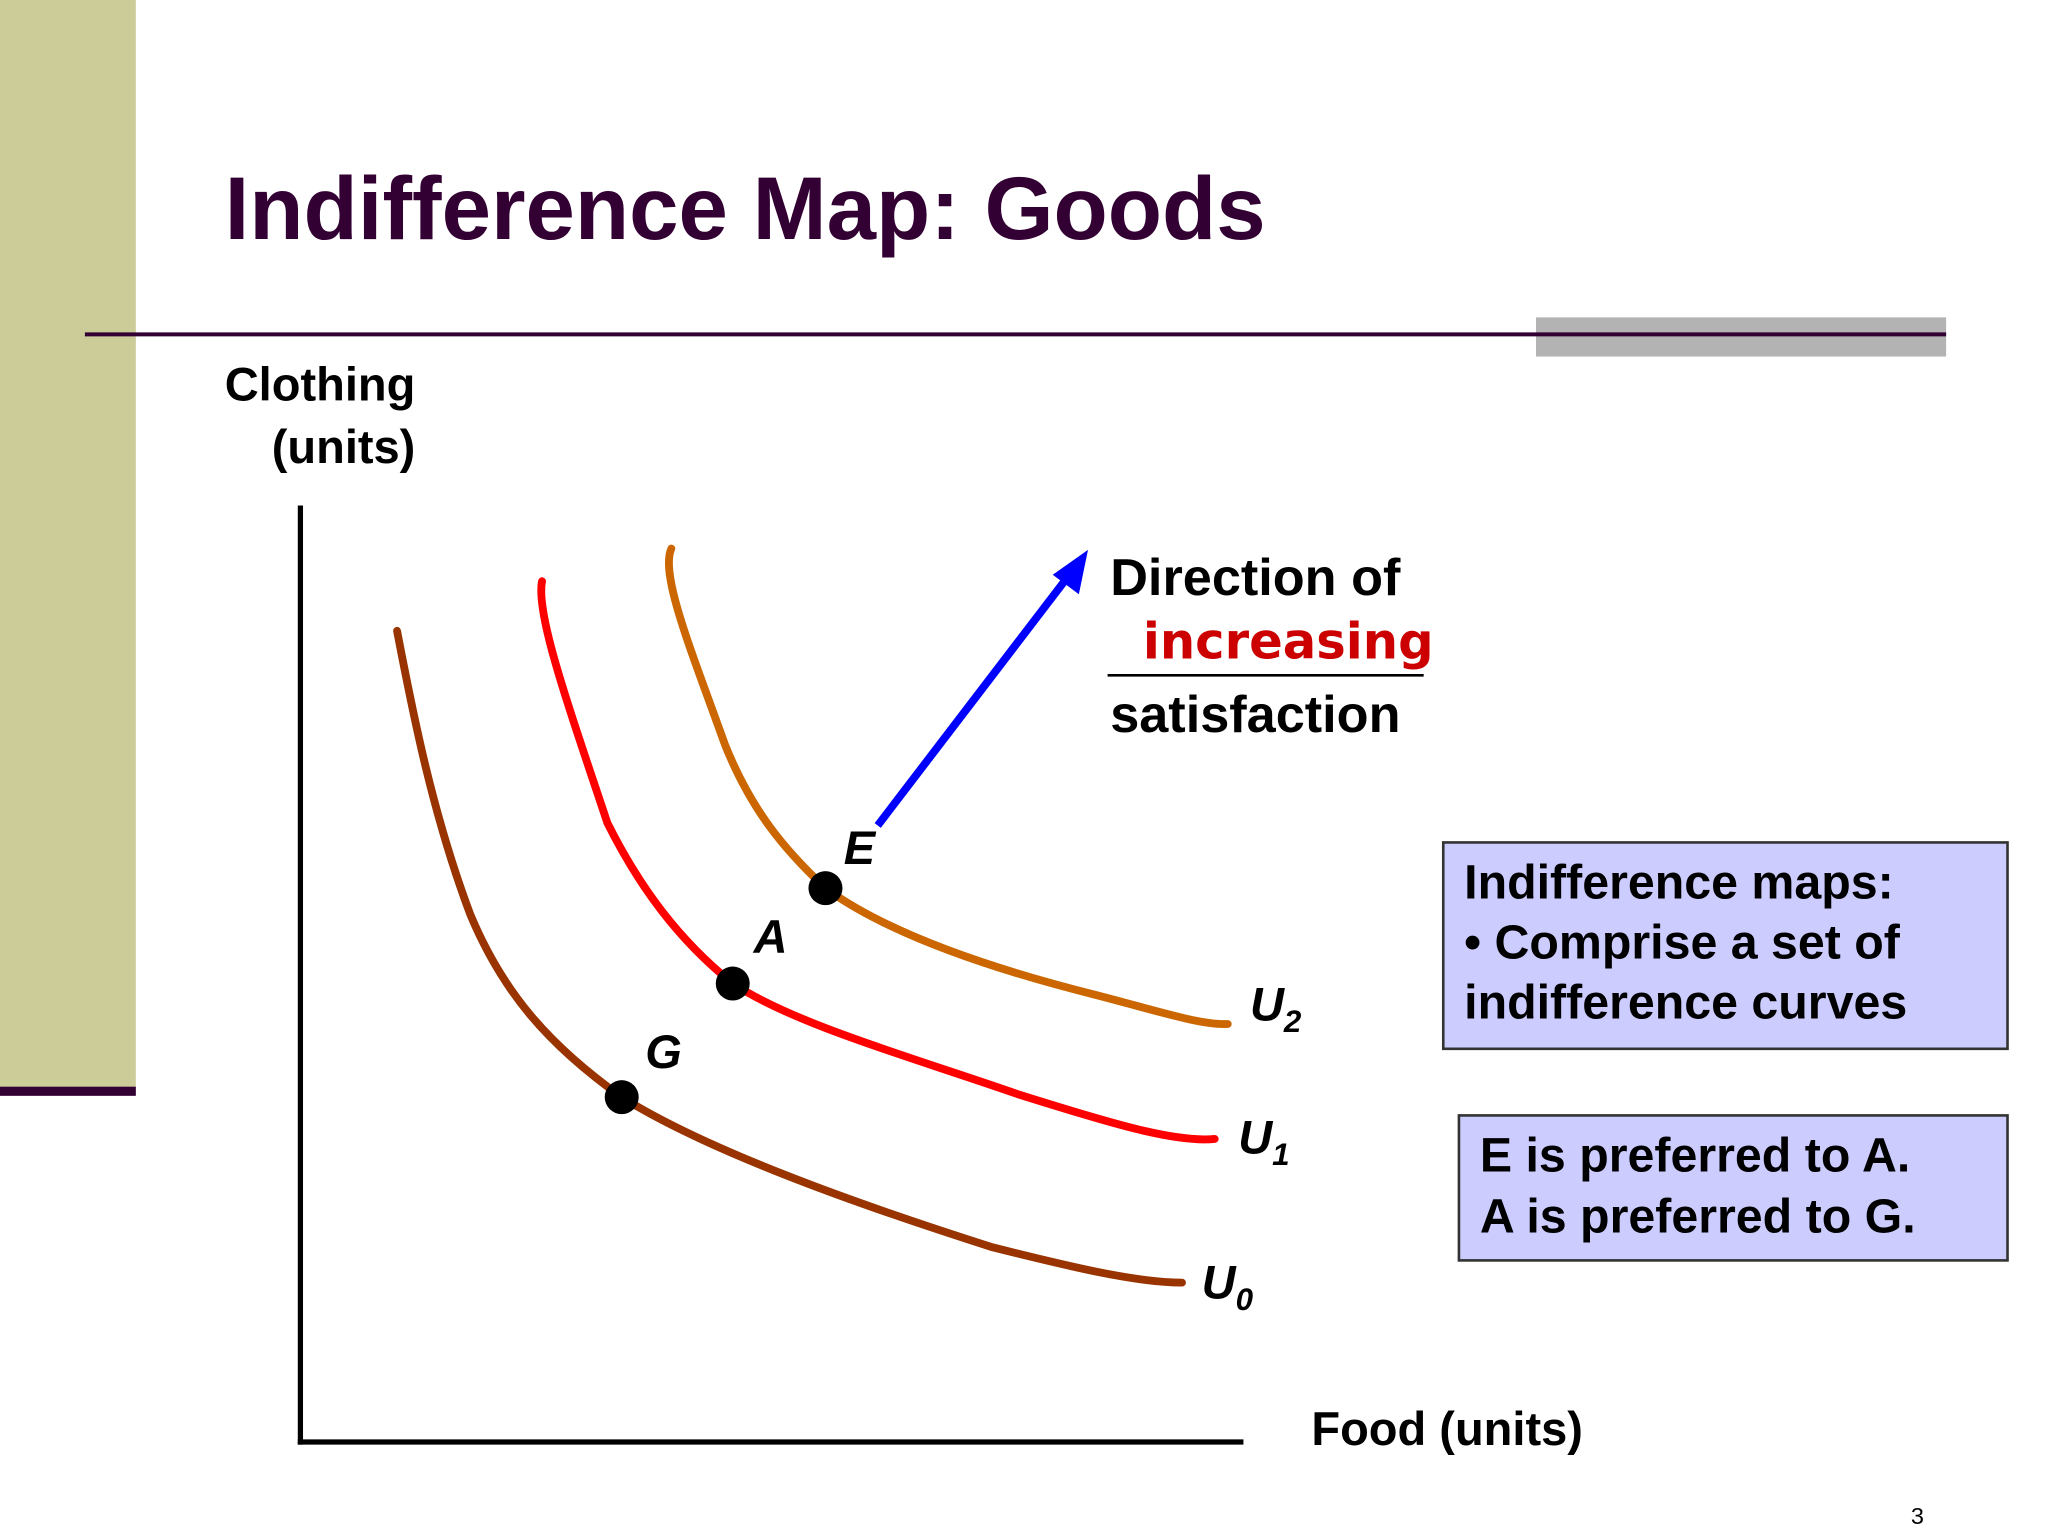 The height and width of the screenshot is (1536, 2048). I want to click on point-label: E, so click(860, 847).